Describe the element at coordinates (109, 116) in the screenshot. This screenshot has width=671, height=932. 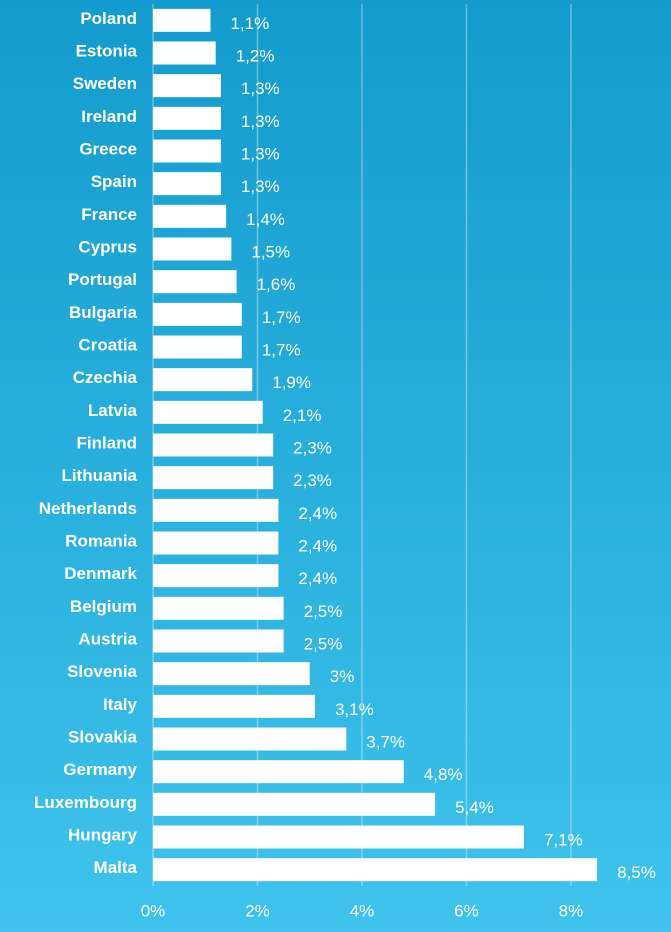
I see `category-label: Ireland` at that location.